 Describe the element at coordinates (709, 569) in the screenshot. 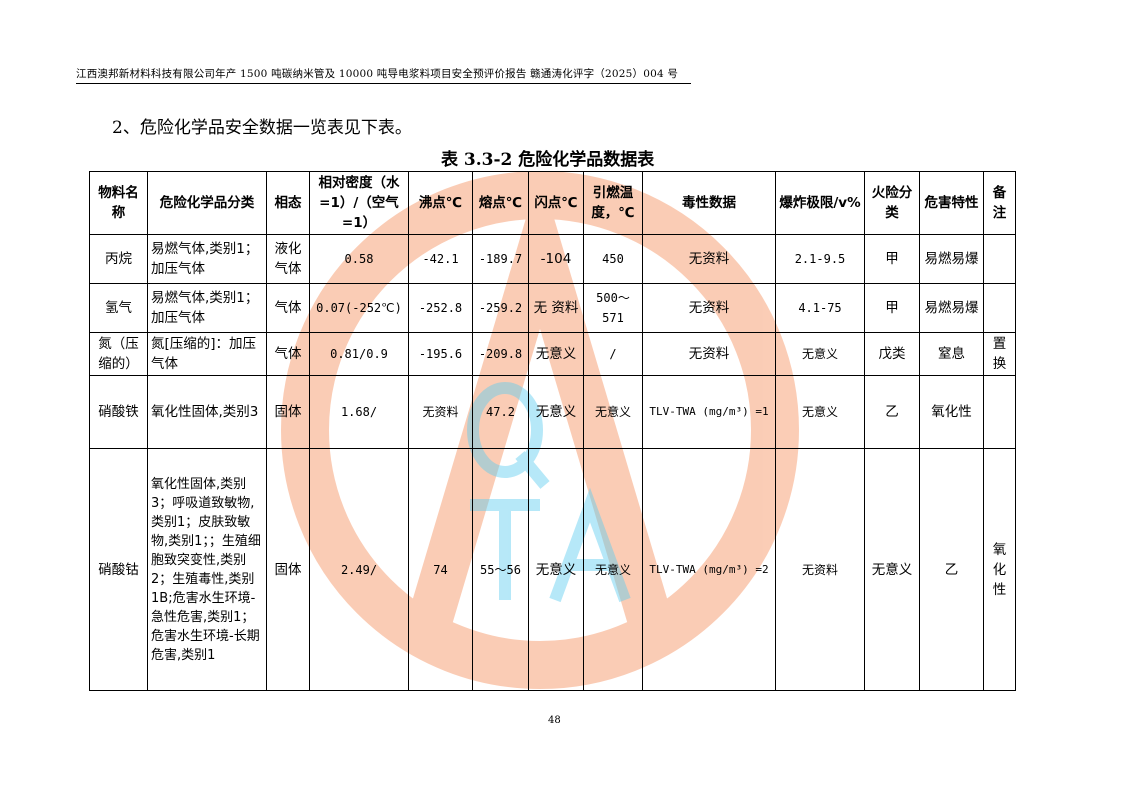

I see `table-cell: TLV-TWA (mg/m³) =2` at that location.